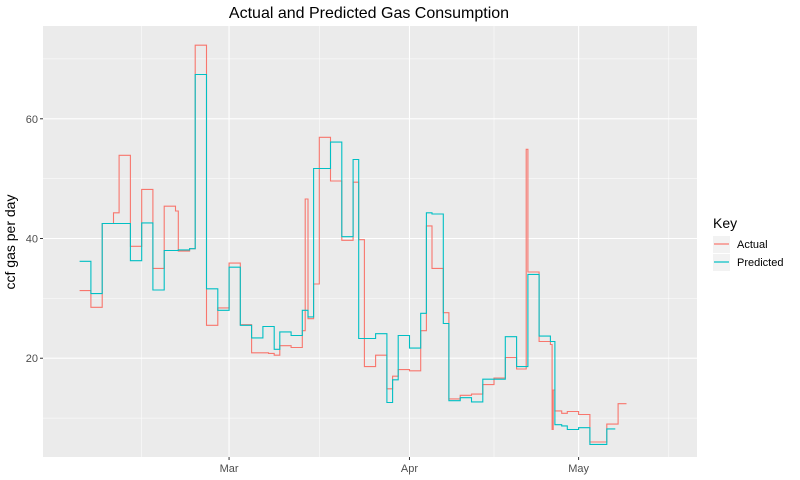 Image resolution: width=800 pixels, height=480 pixels. I want to click on x-tick-label: May, so click(578, 469).